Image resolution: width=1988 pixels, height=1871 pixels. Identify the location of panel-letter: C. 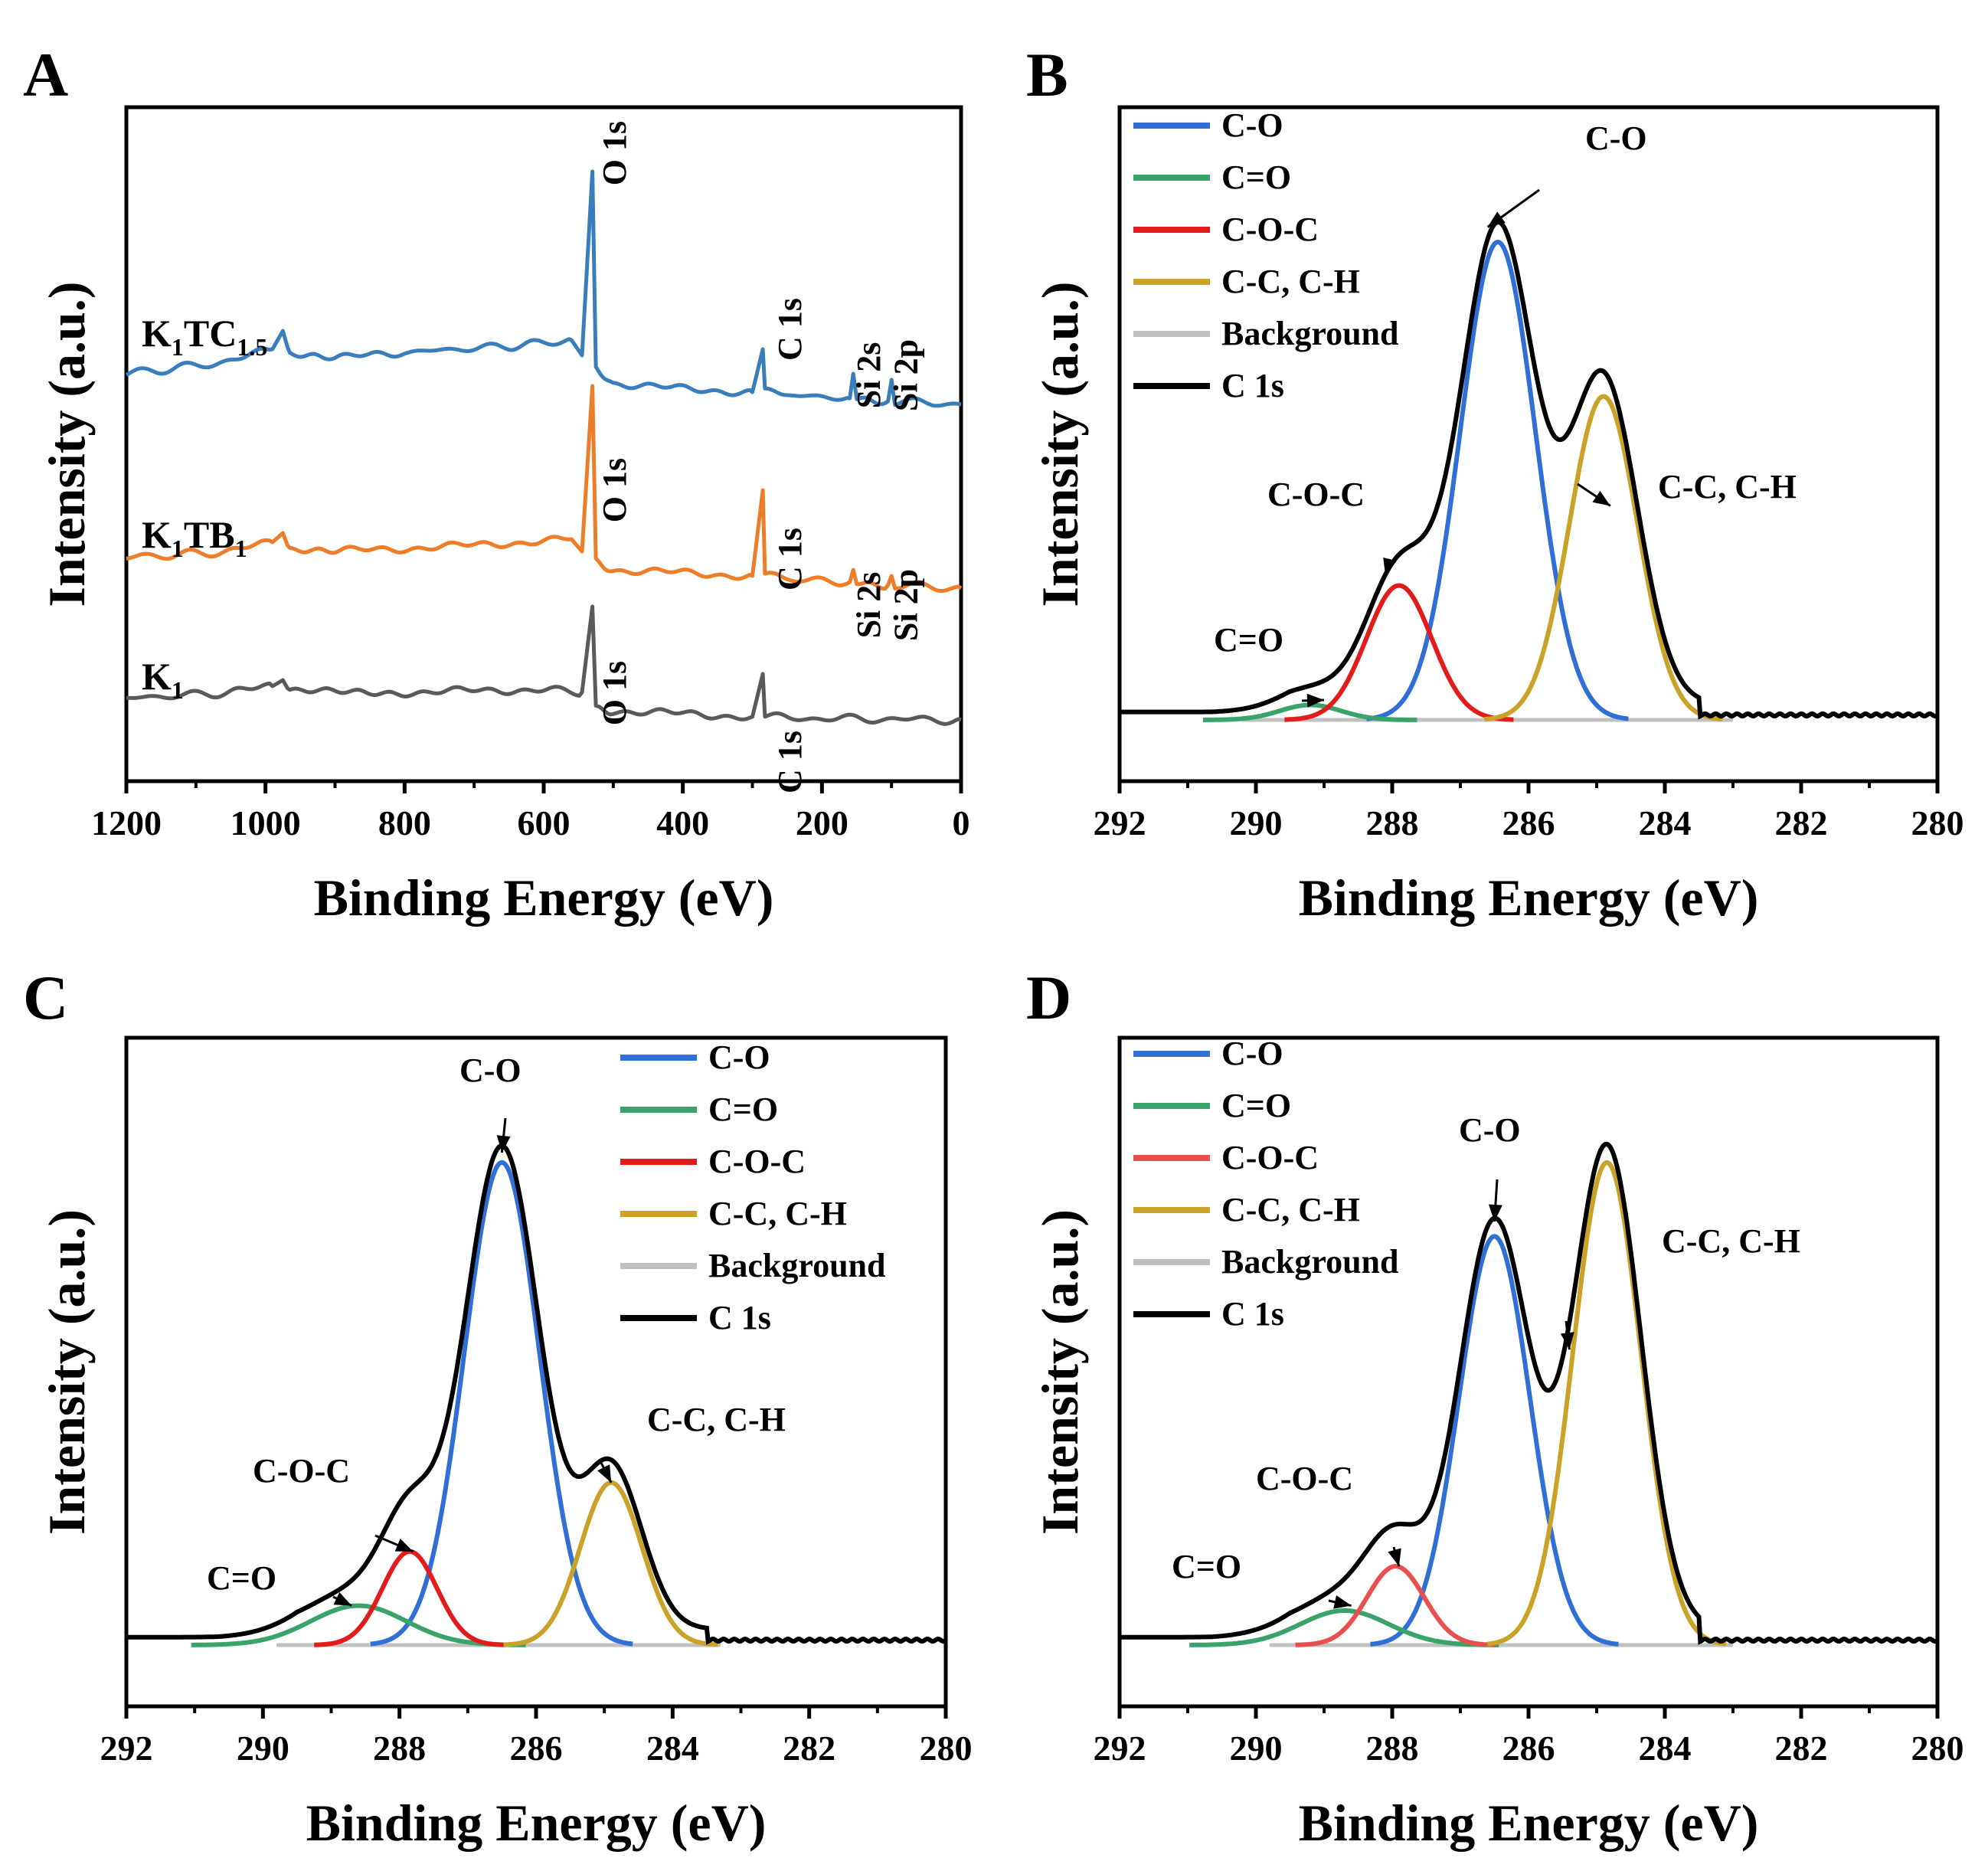
(45, 997).